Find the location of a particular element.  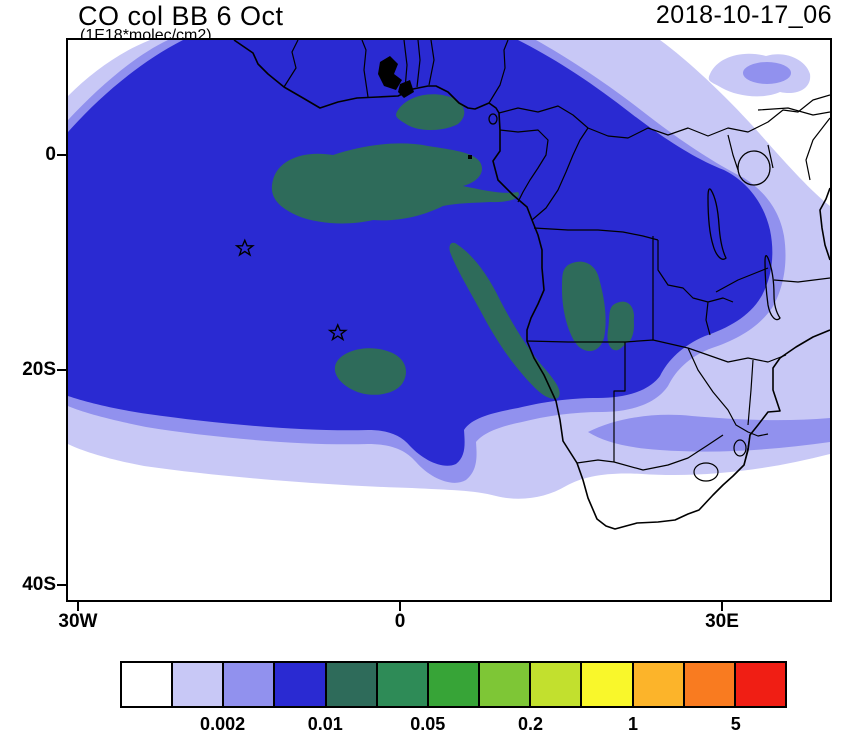

lake-tanganyika is located at coordinates (717, 224).